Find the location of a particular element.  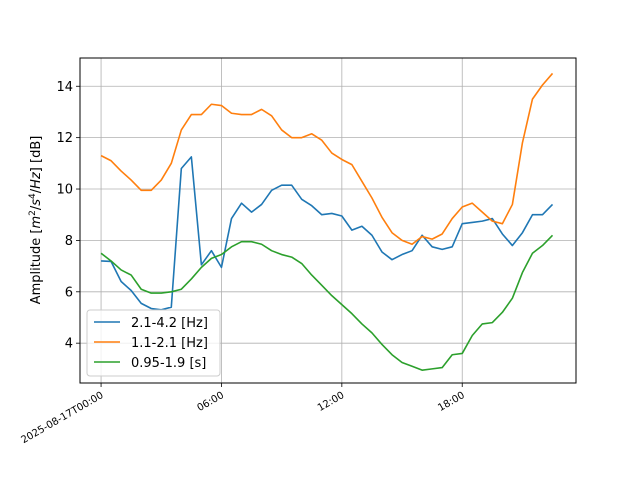

x-tick-label: 2025-08-17T00:00 is located at coordinates (62, 418).